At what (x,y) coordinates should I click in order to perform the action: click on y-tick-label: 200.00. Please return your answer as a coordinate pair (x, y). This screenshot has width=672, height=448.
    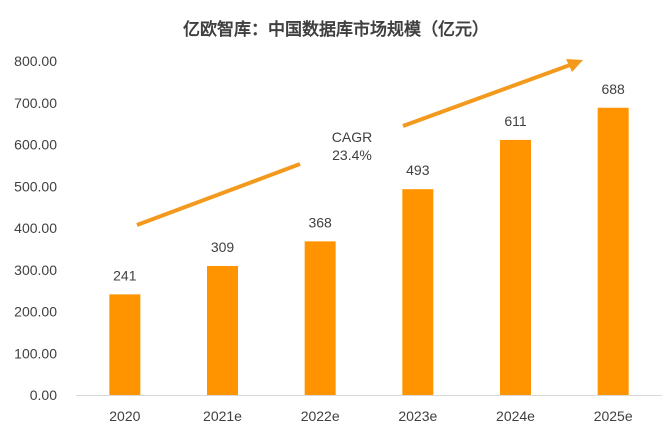
    Looking at the image, I should click on (35, 312).